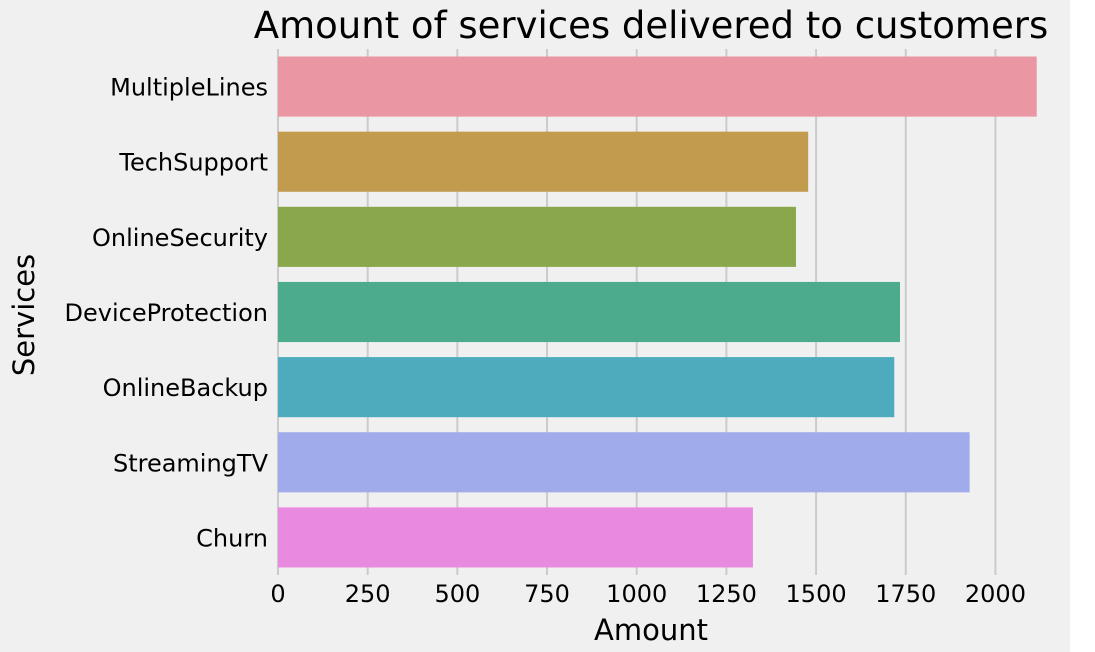 The width and height of the screenshot is (1095, 652). Describe the element at coordinates (543, 161) in the screenshot. I see `bar-techsupport` at that location.